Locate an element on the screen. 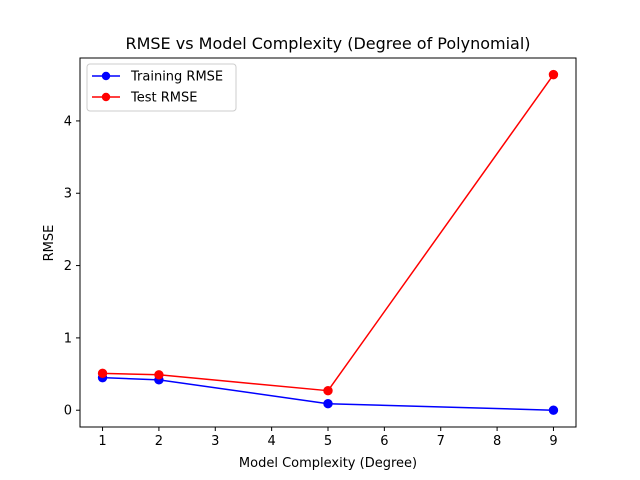  x-axis-ticks: 1 2 3 4 5 6 7 8 9 is located at coordinates (328, 438).